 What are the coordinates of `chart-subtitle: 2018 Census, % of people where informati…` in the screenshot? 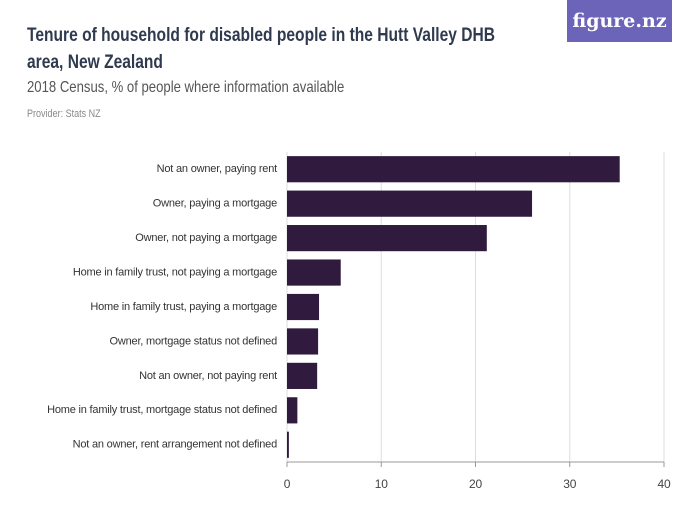 It's located at (186, 87).